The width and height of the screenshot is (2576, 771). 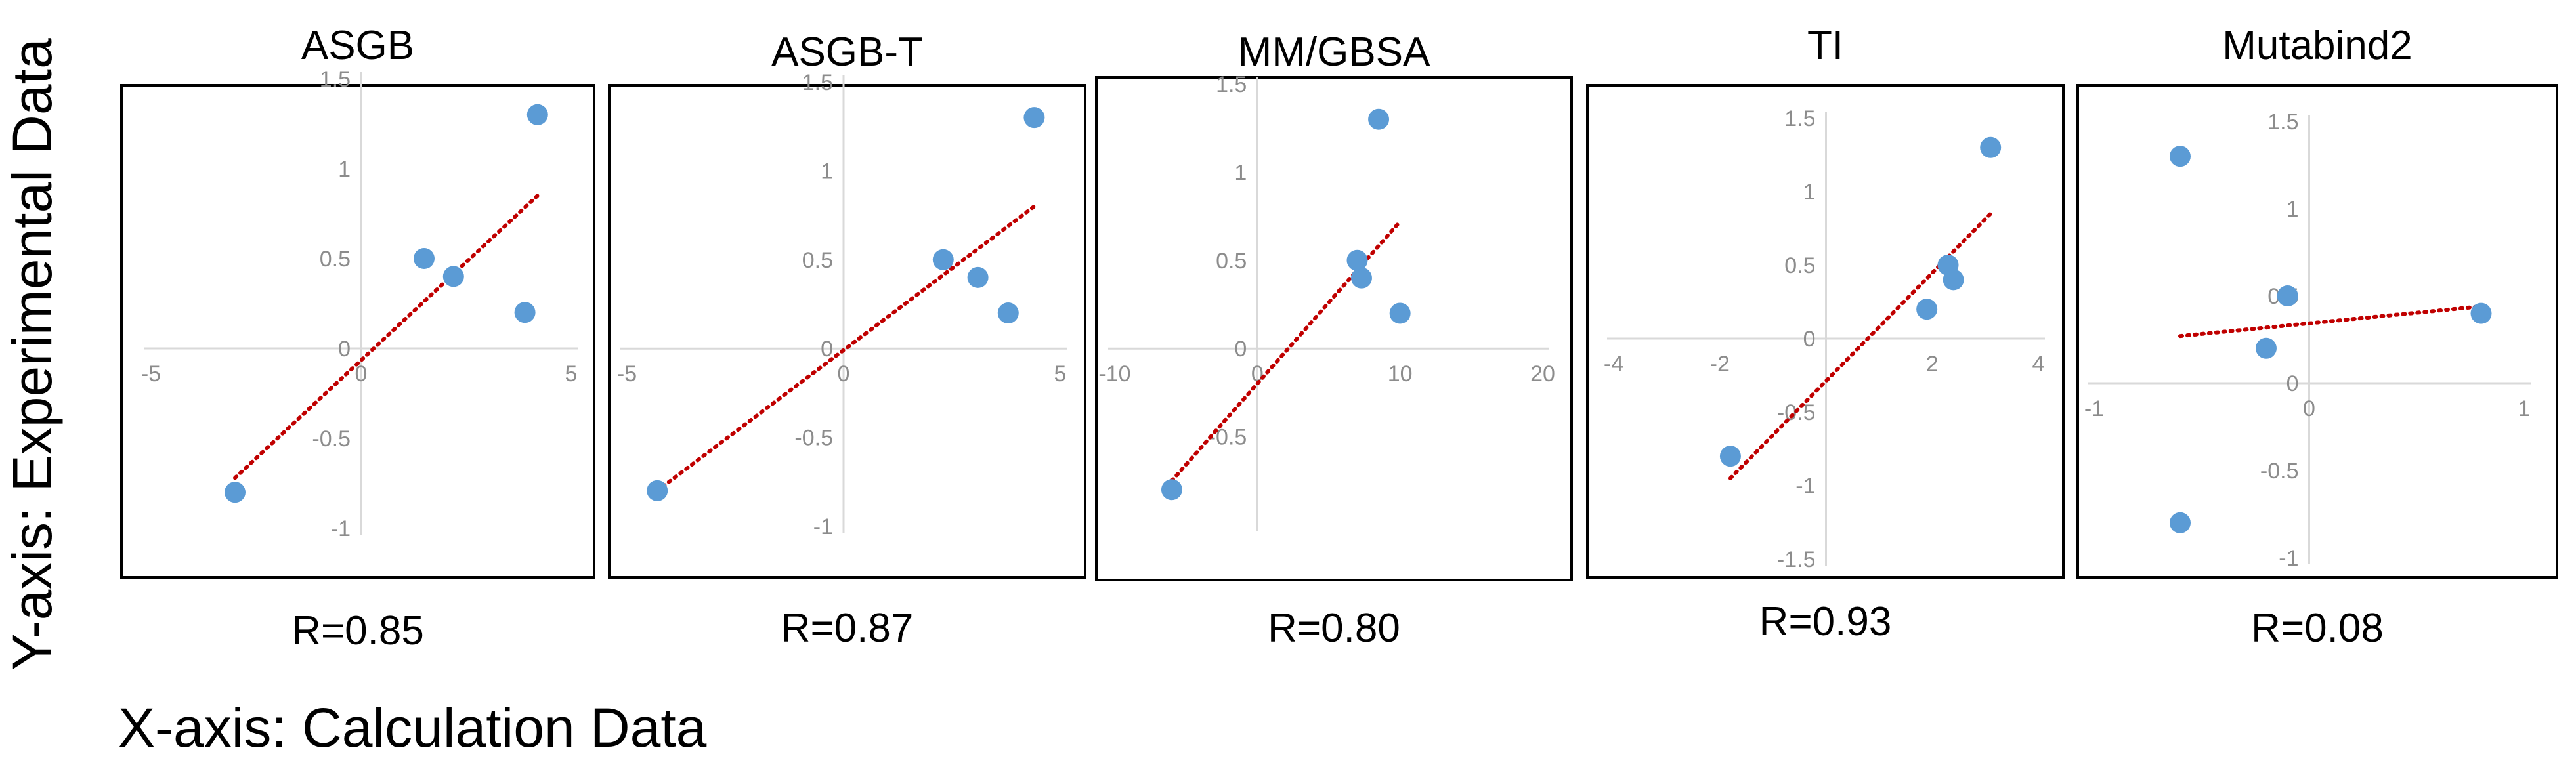 I want to click on x-tick-label: 20, so click(x=1542, y=374).